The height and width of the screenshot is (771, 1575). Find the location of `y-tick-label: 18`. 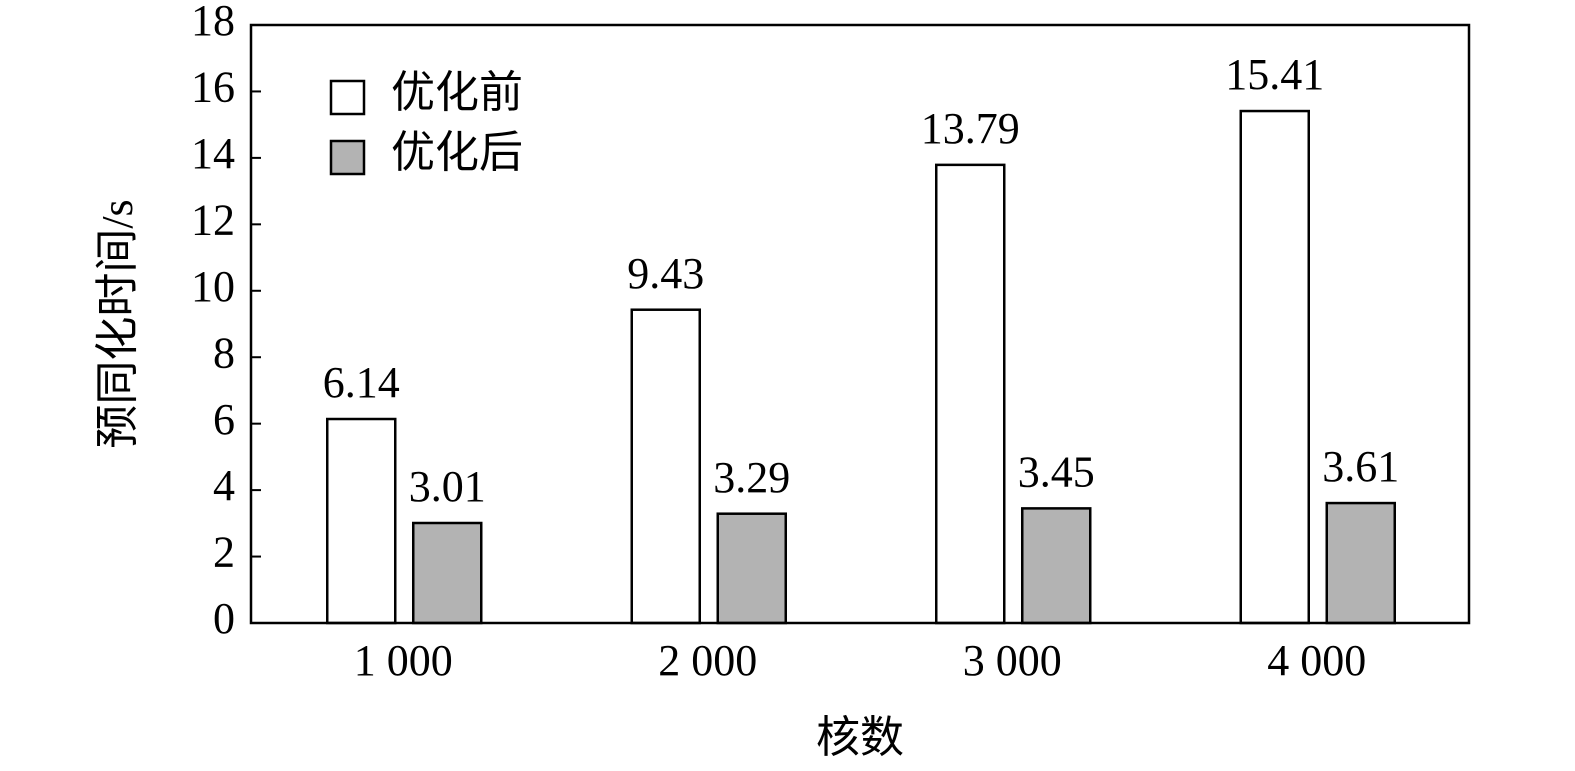

y-tick-label: 18 is located at coordinates (213, 22).